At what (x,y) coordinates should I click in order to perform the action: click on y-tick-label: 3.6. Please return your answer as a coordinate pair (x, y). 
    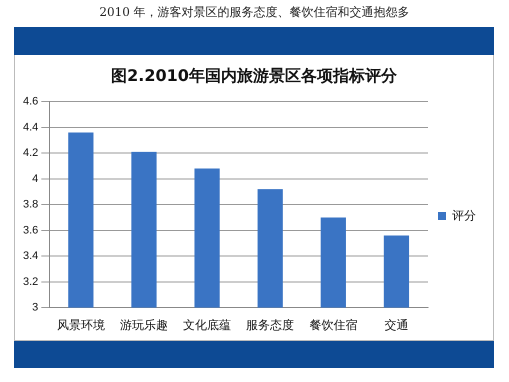
    Looking at the image, I should click on (30, 230).